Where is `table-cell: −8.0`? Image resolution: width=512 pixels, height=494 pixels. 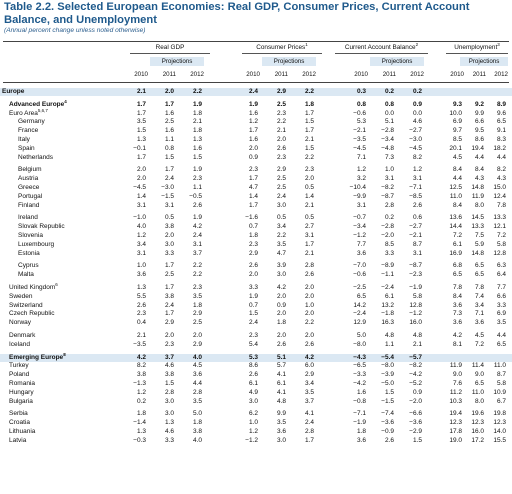 table-cell: −8.0 is located at coordinates (359, 344).